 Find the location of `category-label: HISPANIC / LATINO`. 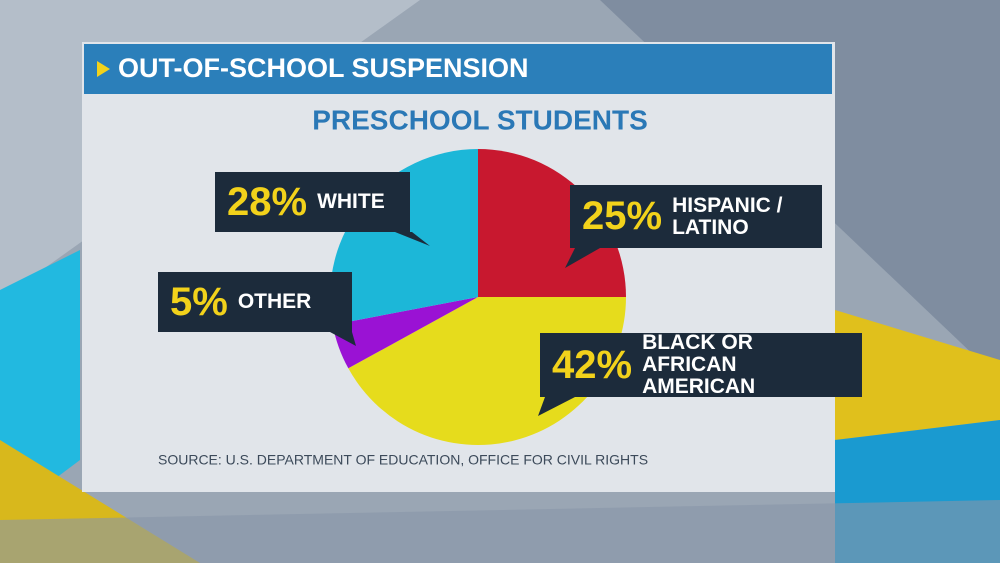

category-label: HISPANIC / LATINO is located at coordinates (727, 216).